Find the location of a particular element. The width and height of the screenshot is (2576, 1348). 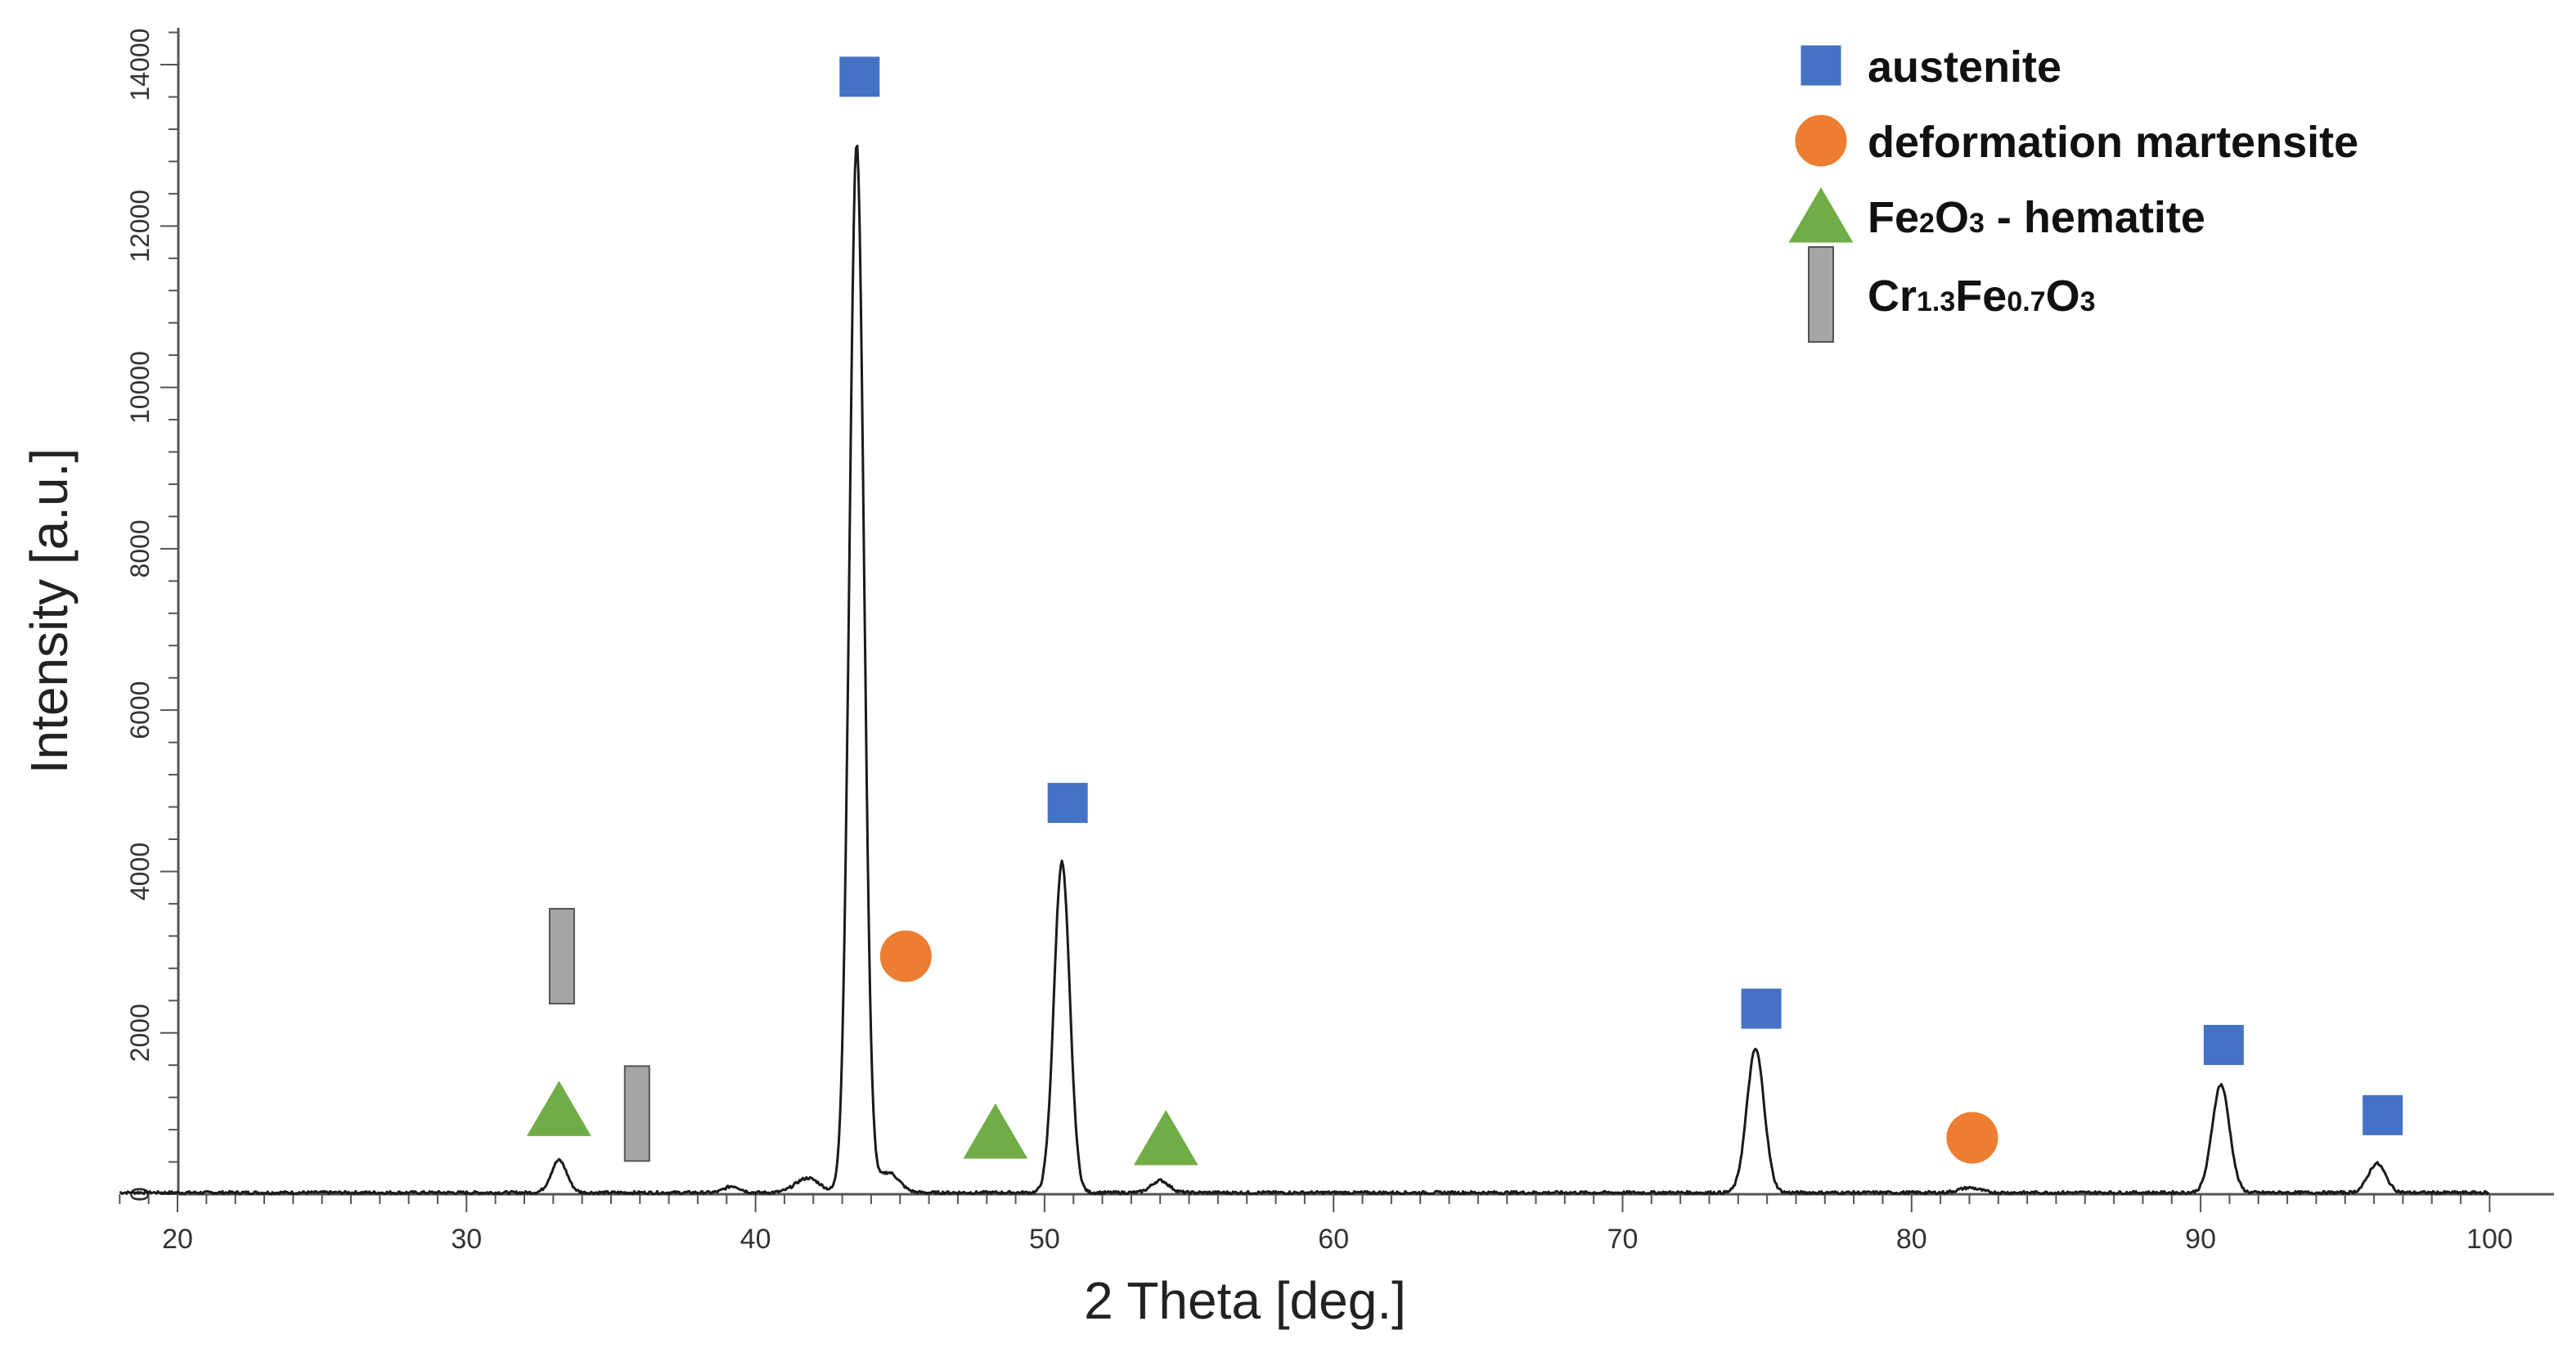

legend-label: austenite is located at coordinates (1964, 67).